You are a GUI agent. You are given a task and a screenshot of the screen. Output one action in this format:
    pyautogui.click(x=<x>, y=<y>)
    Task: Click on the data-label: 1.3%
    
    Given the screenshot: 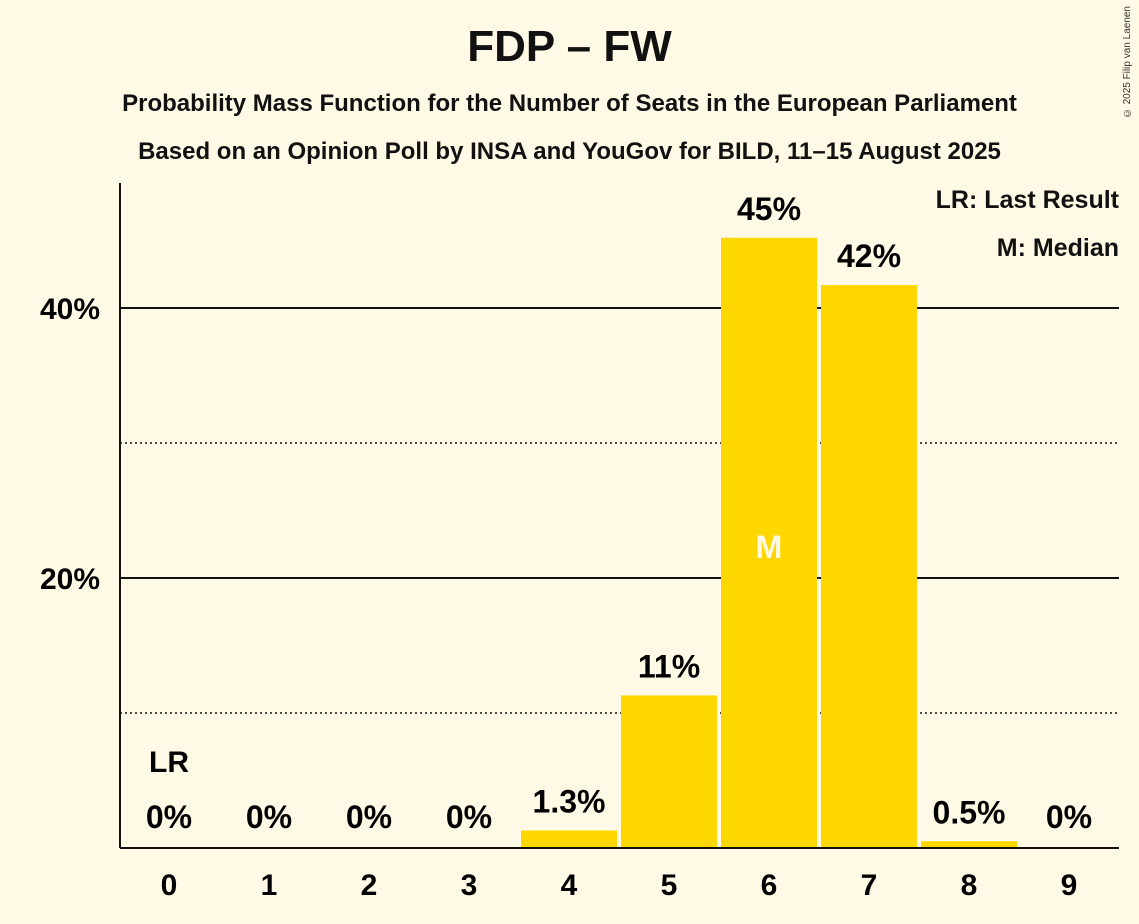 What is the action you would take?
    pyautogui.click(x=569, y=801)
    